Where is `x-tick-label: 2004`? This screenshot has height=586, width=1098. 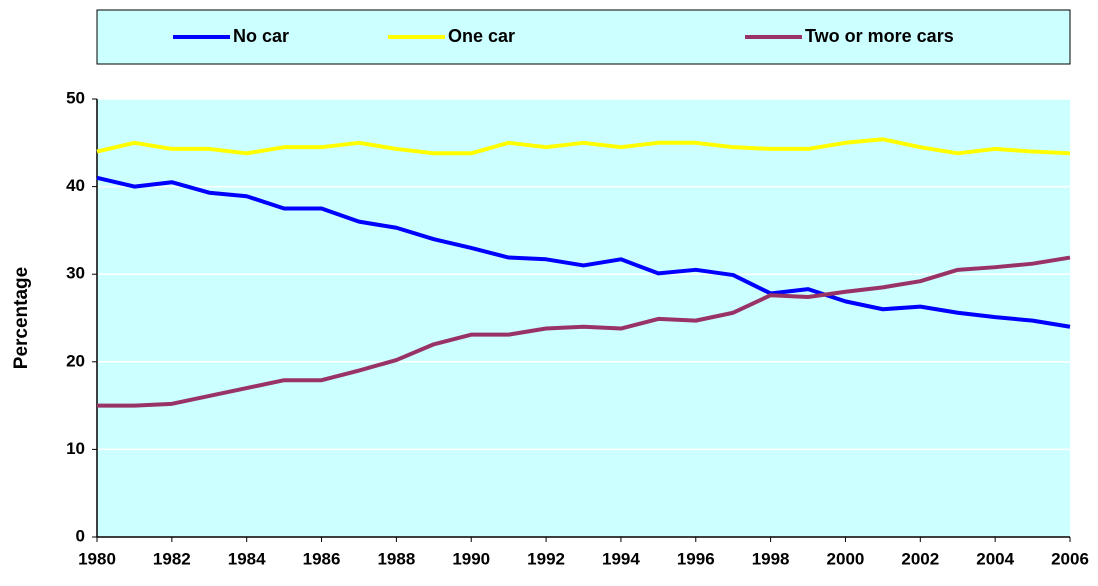 x-tick-label: 2004 is located at coordinates (995, 558).